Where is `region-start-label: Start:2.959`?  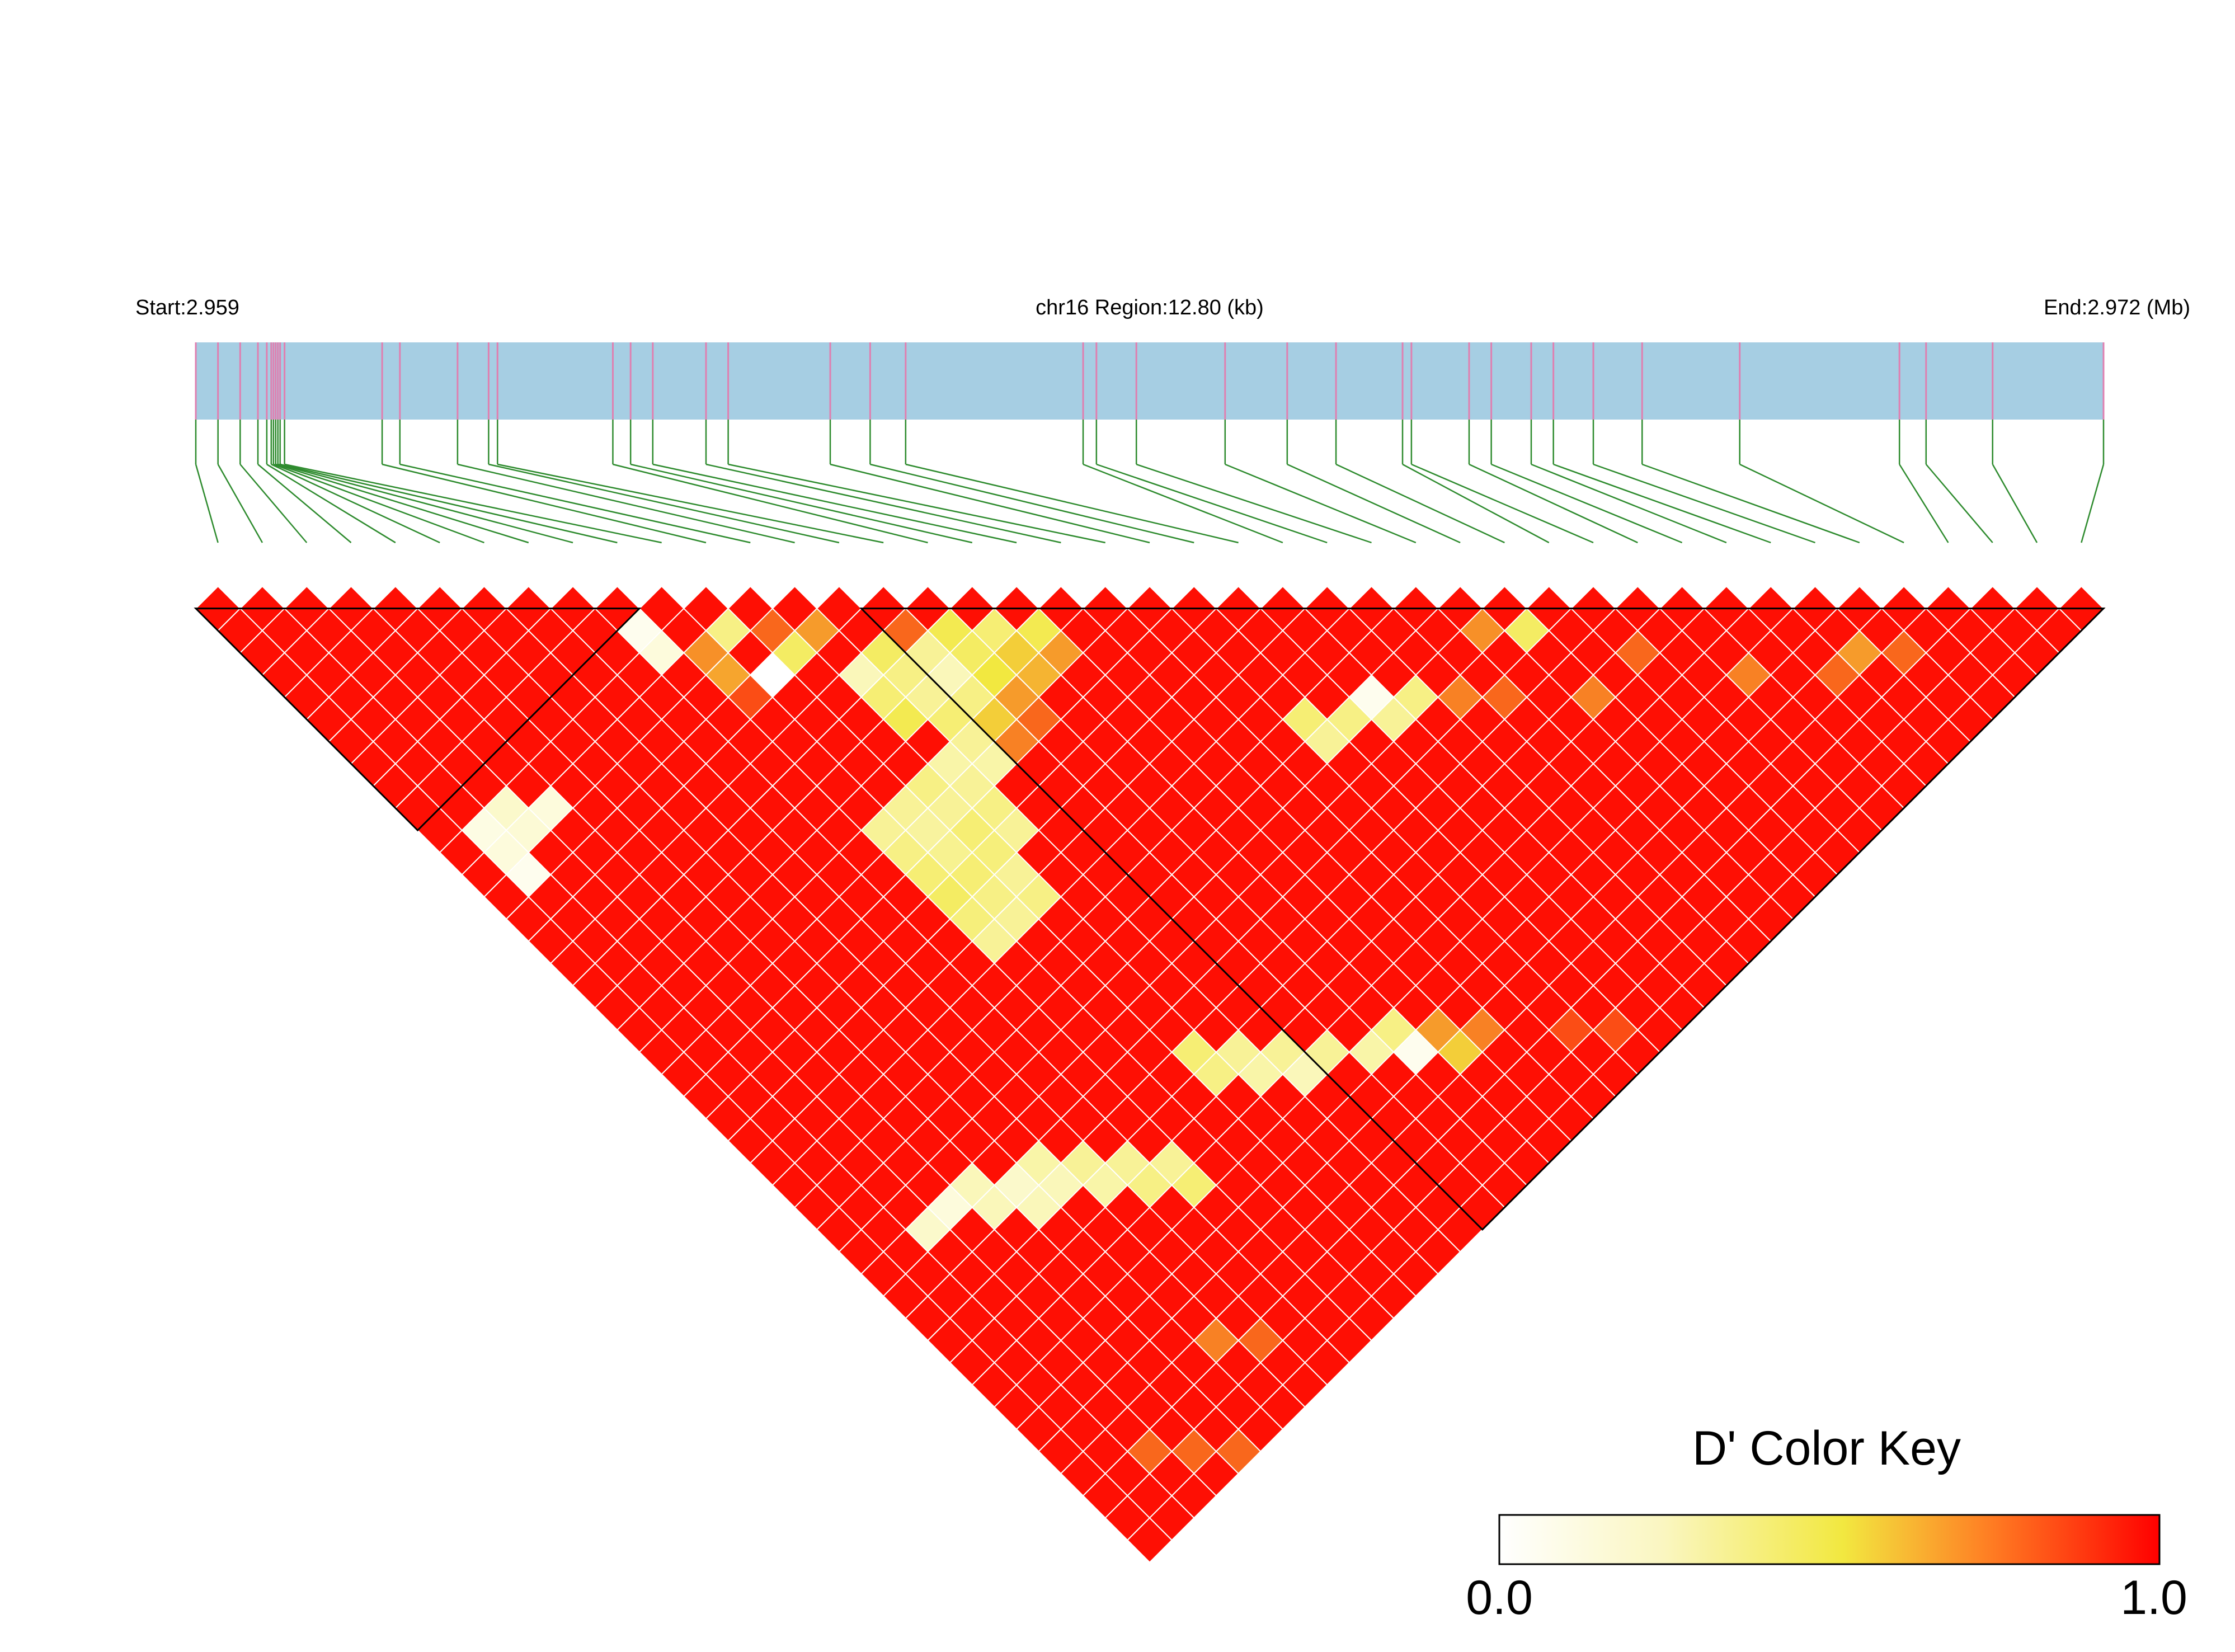
region-start-label: Start:2.959 is located at coordinates (187, 308).